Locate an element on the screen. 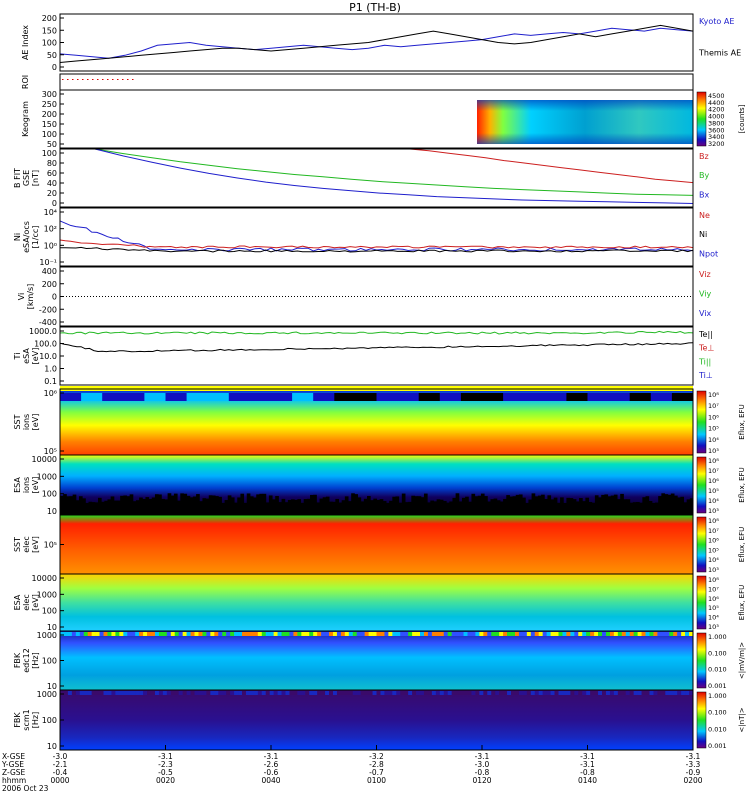  legend-entry: Ni is located at coordinates (703, 234).